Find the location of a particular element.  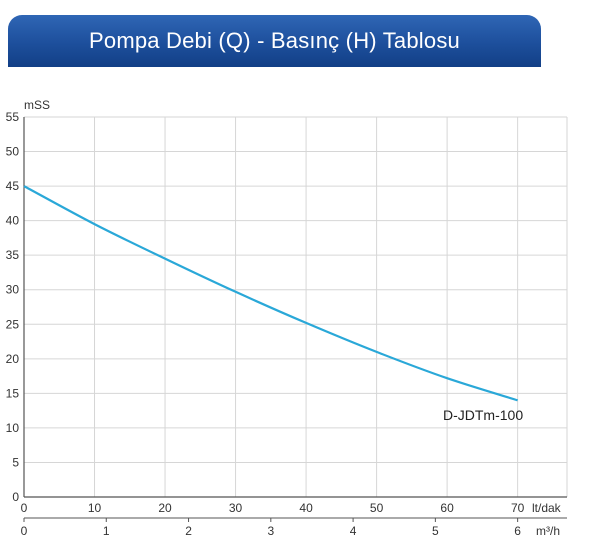

y-tick-label: 20 is located at coordinates (13, 359).